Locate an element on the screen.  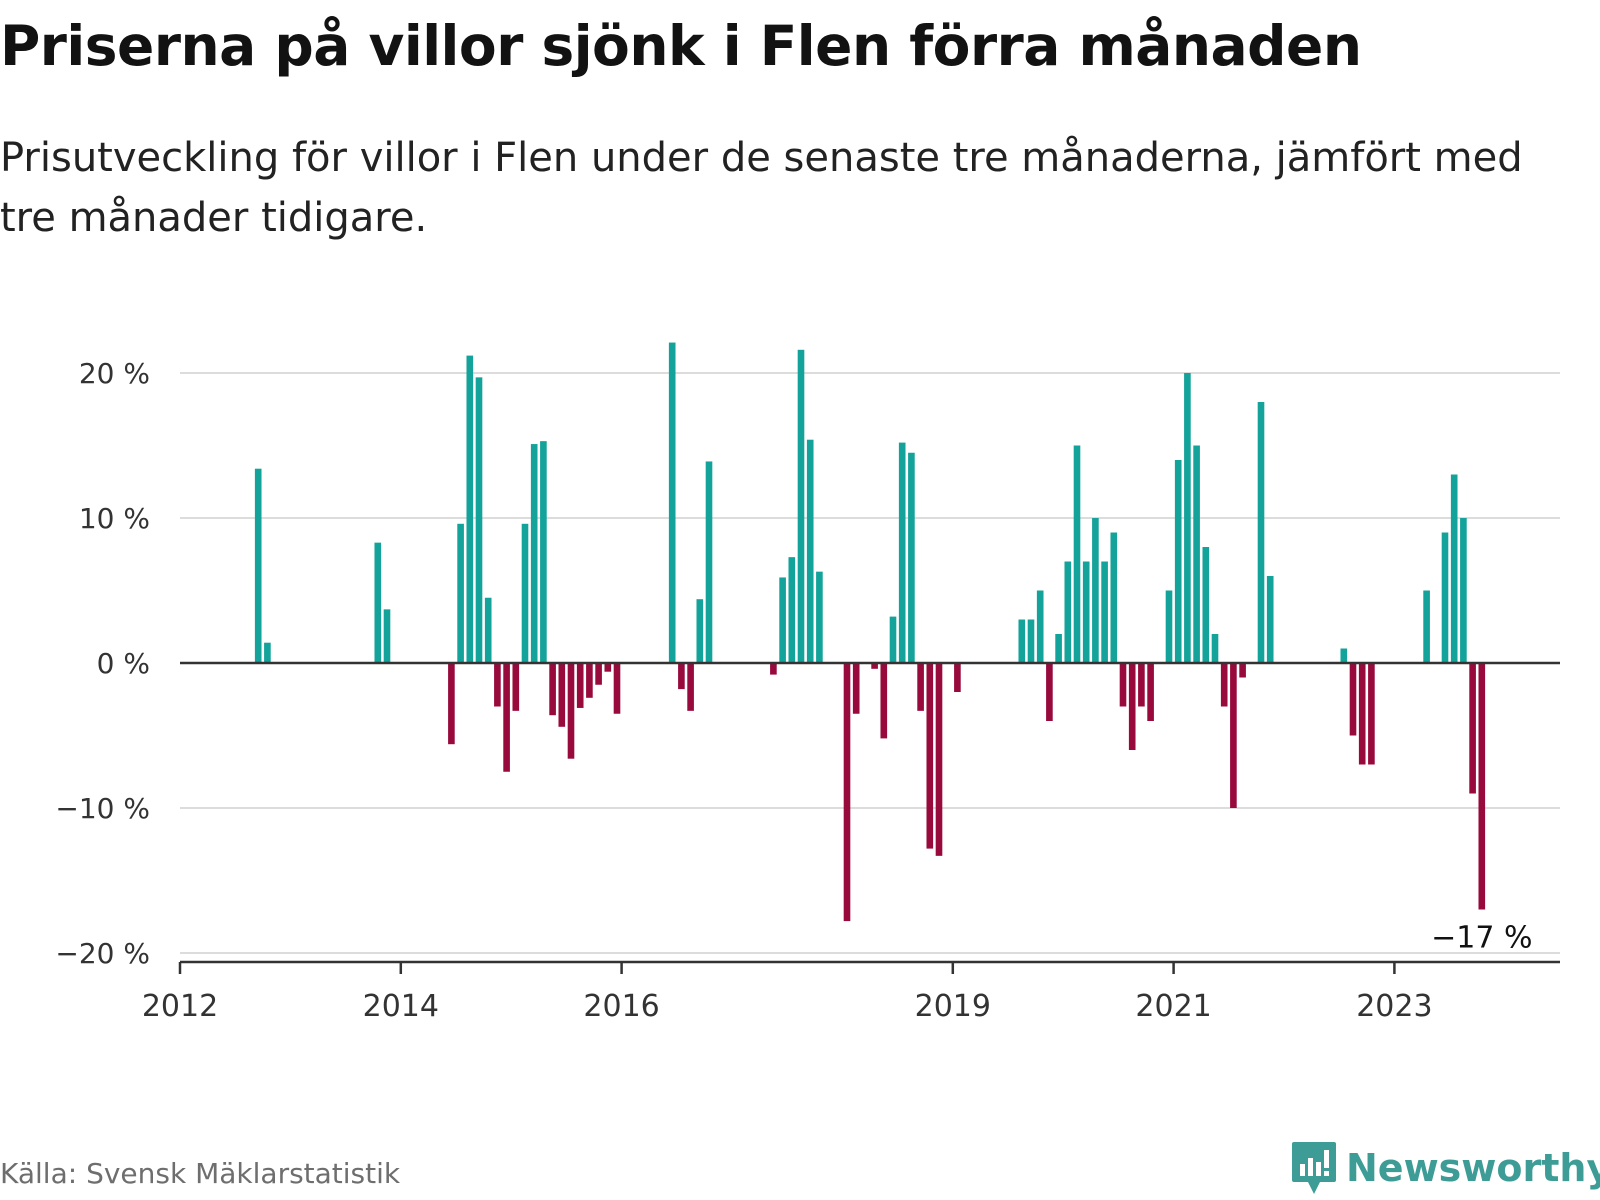
brand-logo: Newsworthy is located at coordinates (1445, 1168).